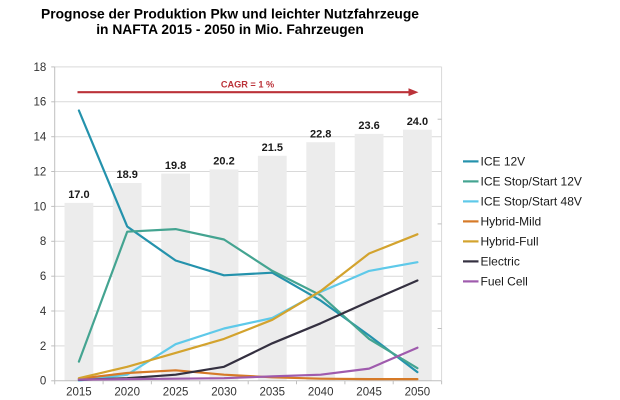 This screenshot has height=400, width=620. I want to click on svg-text: 2020, so click(127, 392).